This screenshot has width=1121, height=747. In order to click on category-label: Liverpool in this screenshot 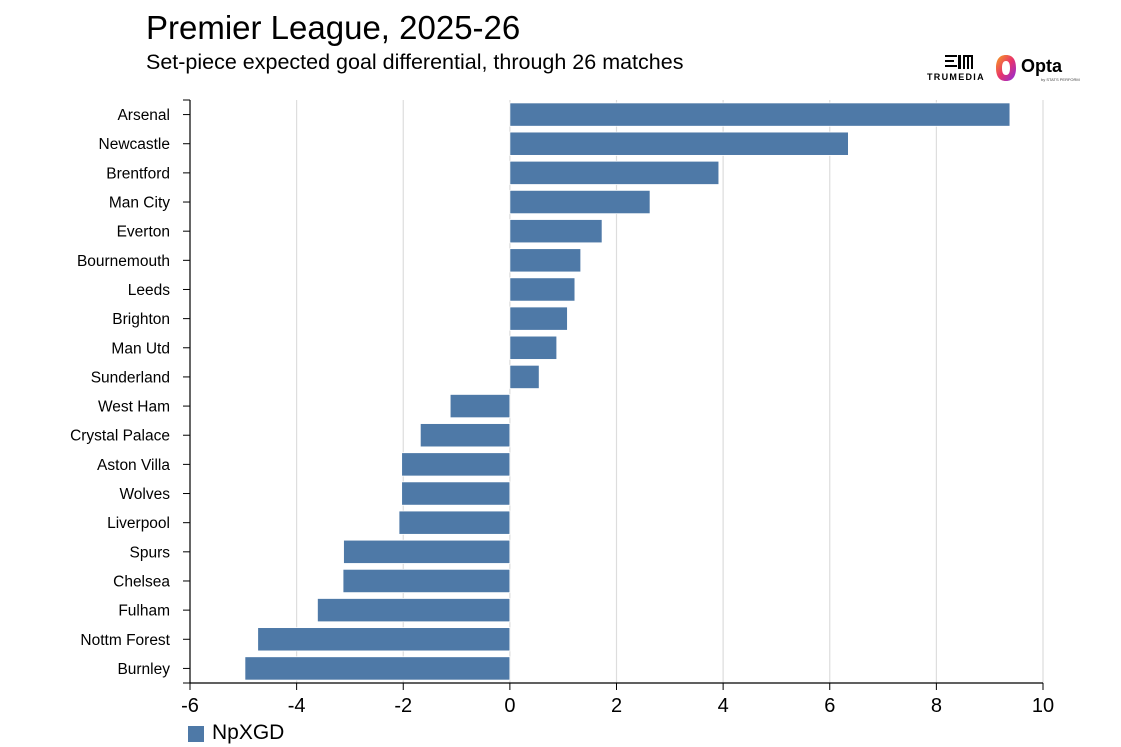, I will do `click(138, 523)`.